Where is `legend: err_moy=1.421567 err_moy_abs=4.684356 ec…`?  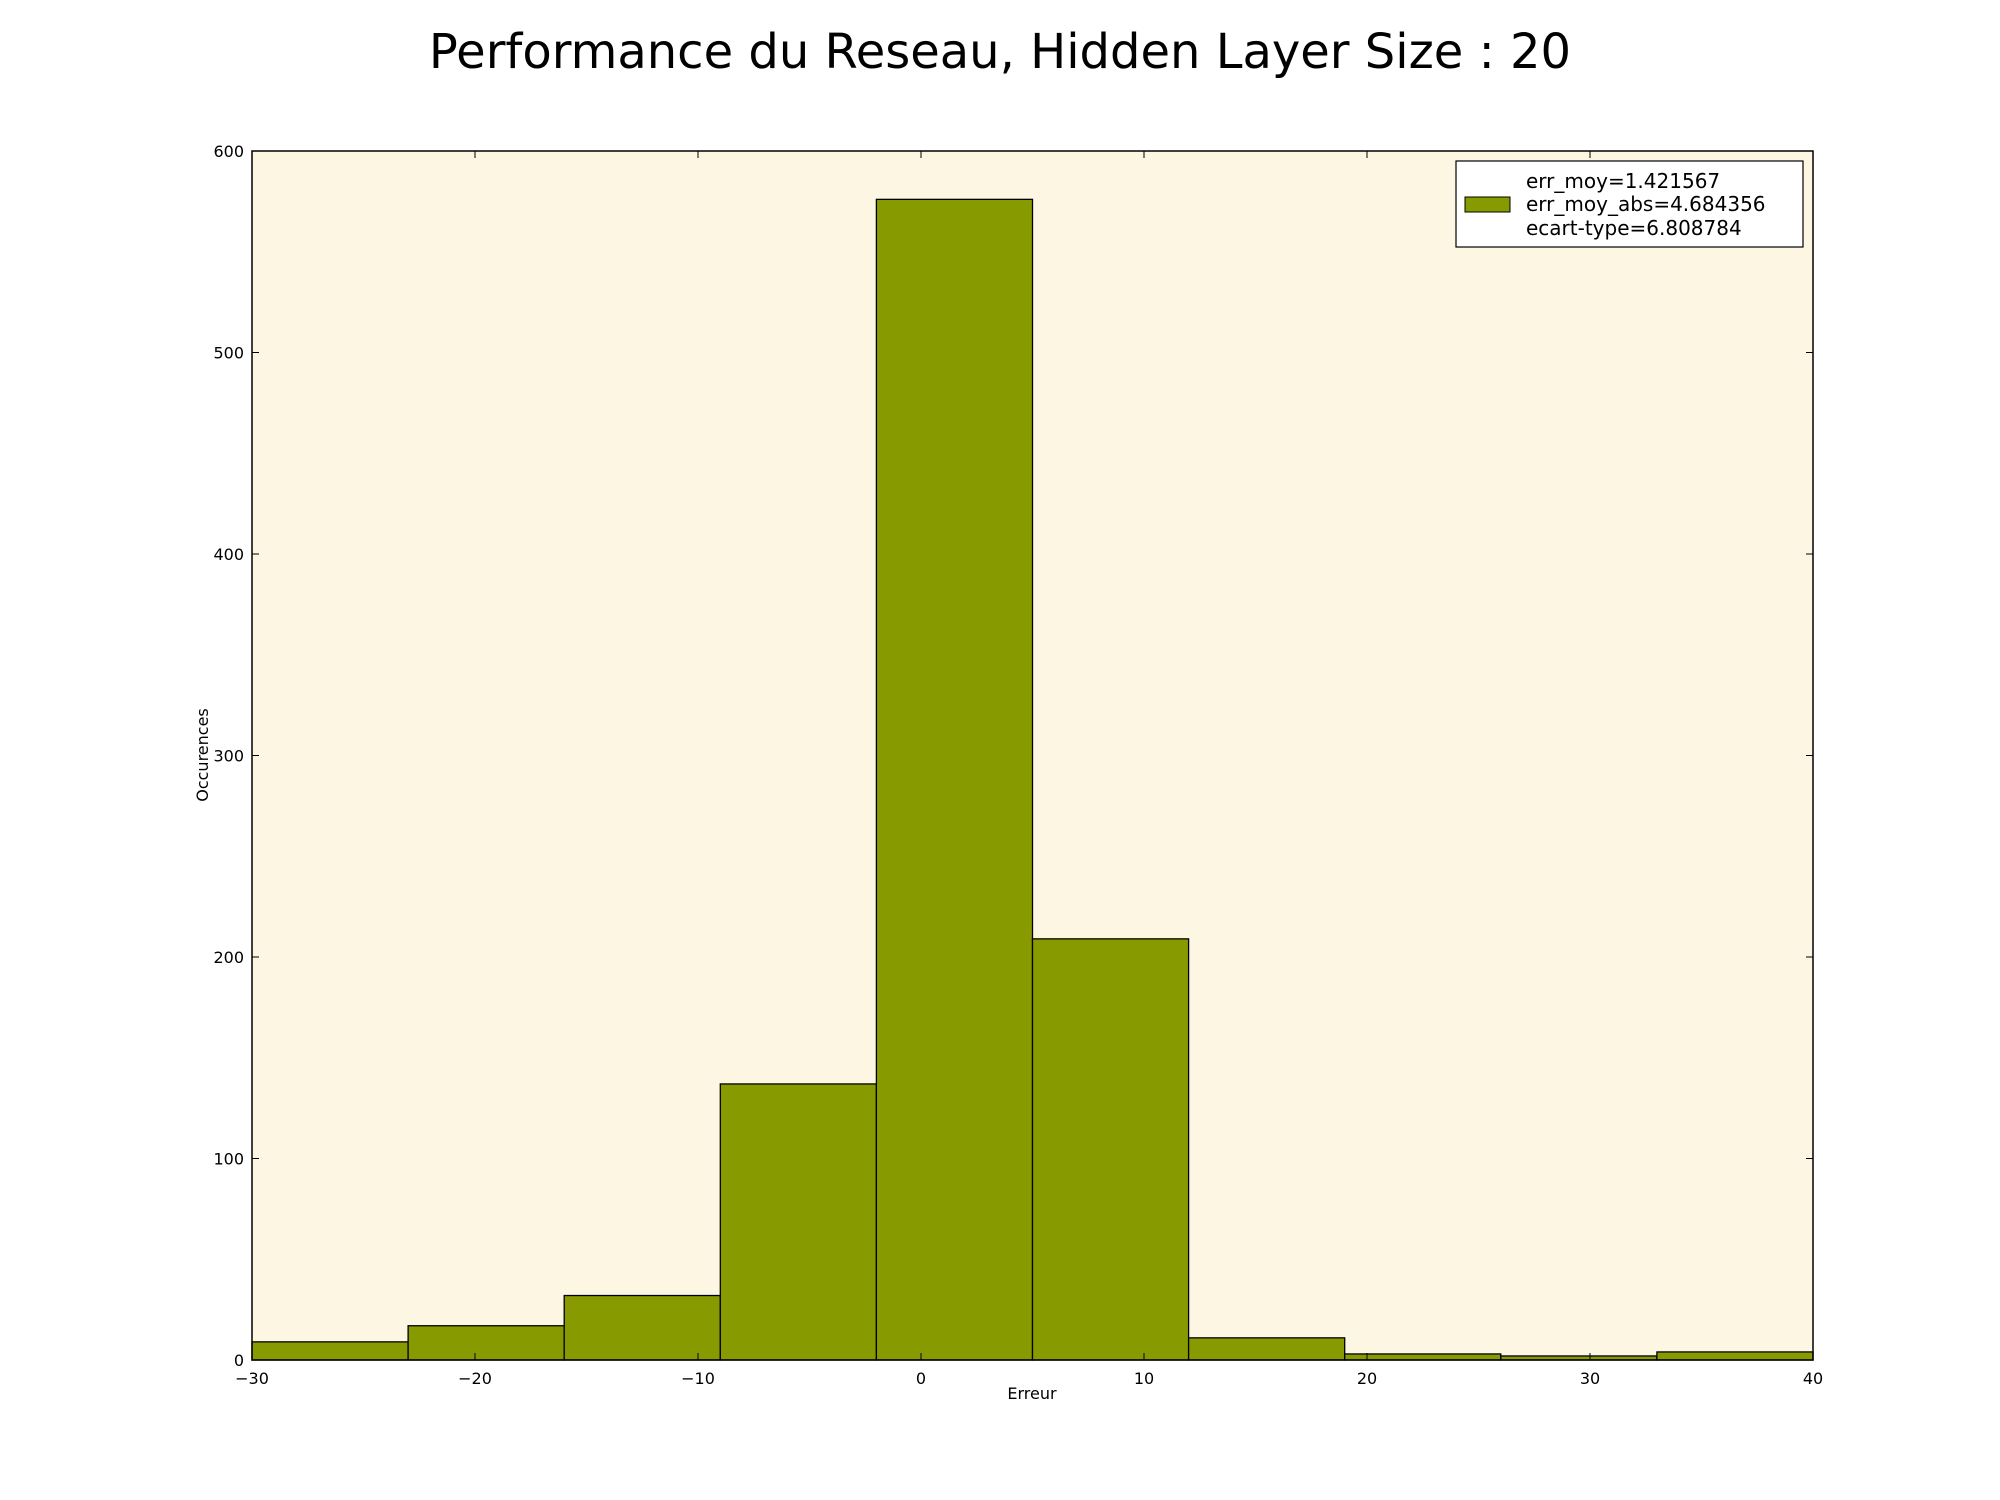 legend: err_moy=1.421567 err_moy_abs=4.684356 ec… is located at coordinates (1629, 204).